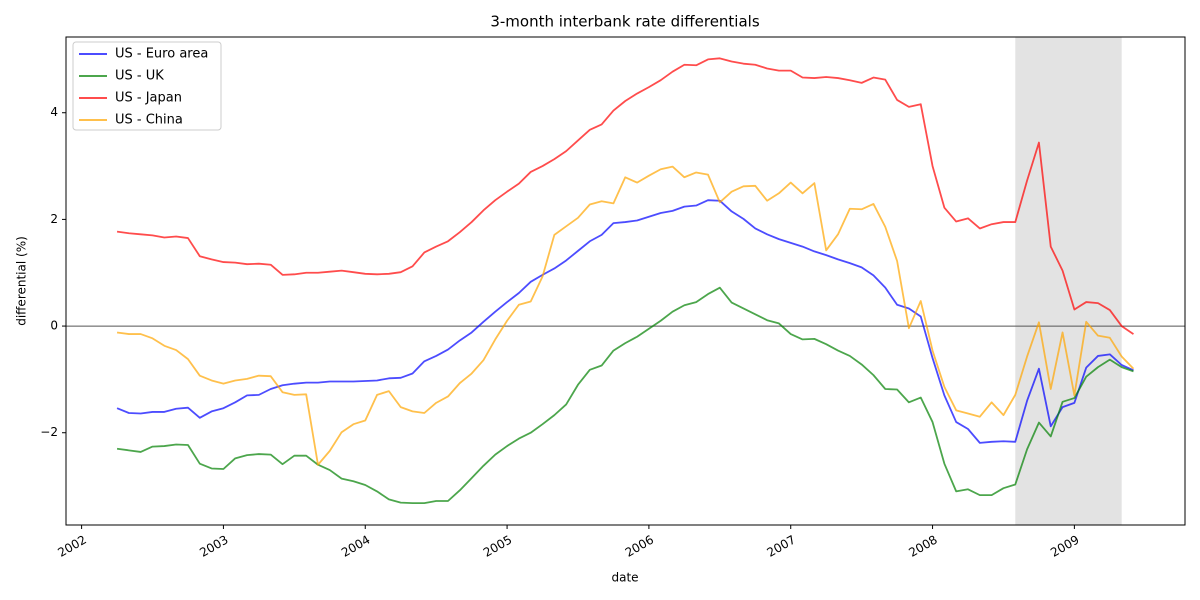 The height and width of the screenshot is (600, 1200). I want to click on x-tick-label: 2008, so click(922, 546).